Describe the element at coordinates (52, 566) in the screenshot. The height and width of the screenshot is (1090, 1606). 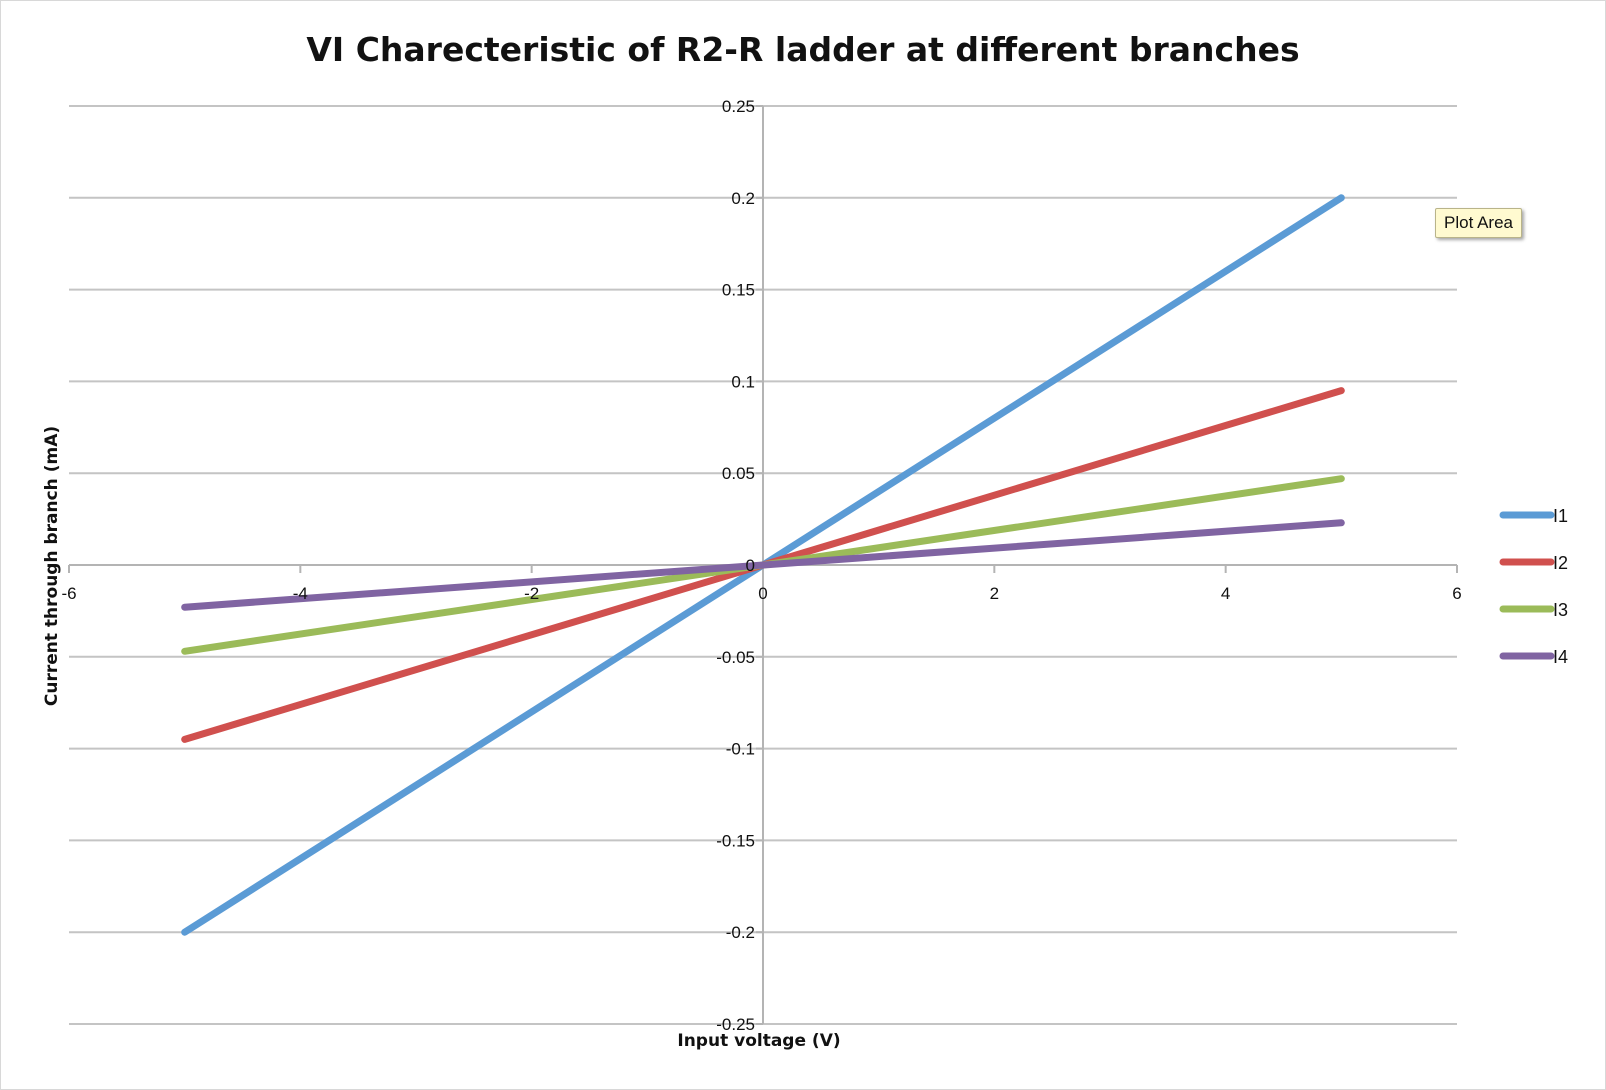
I see `y-axis-label: Current through branch (mA)` at that location.